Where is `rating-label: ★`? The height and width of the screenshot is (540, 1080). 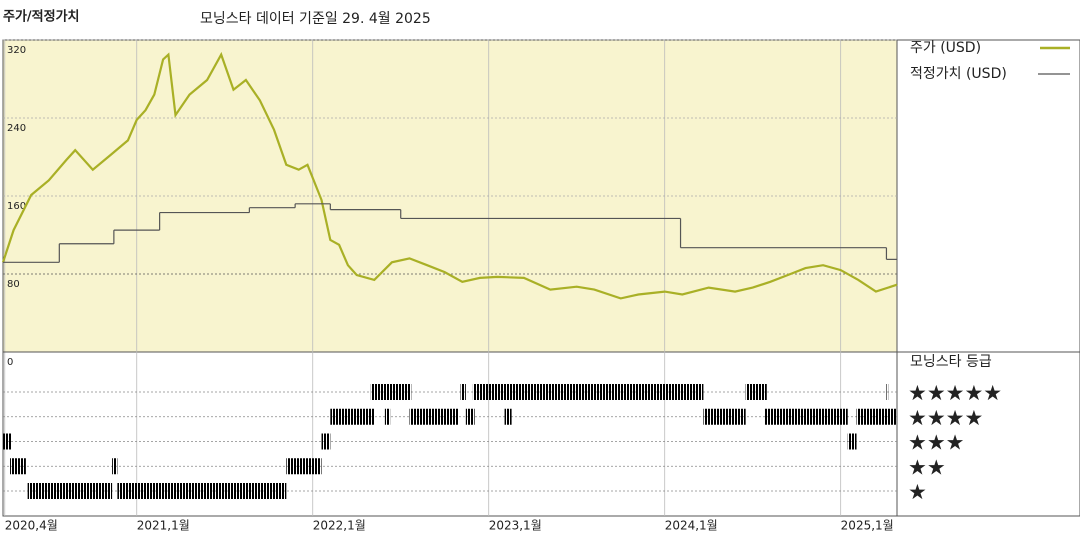
rating-label: ★ is located at coordinates (917, 492).